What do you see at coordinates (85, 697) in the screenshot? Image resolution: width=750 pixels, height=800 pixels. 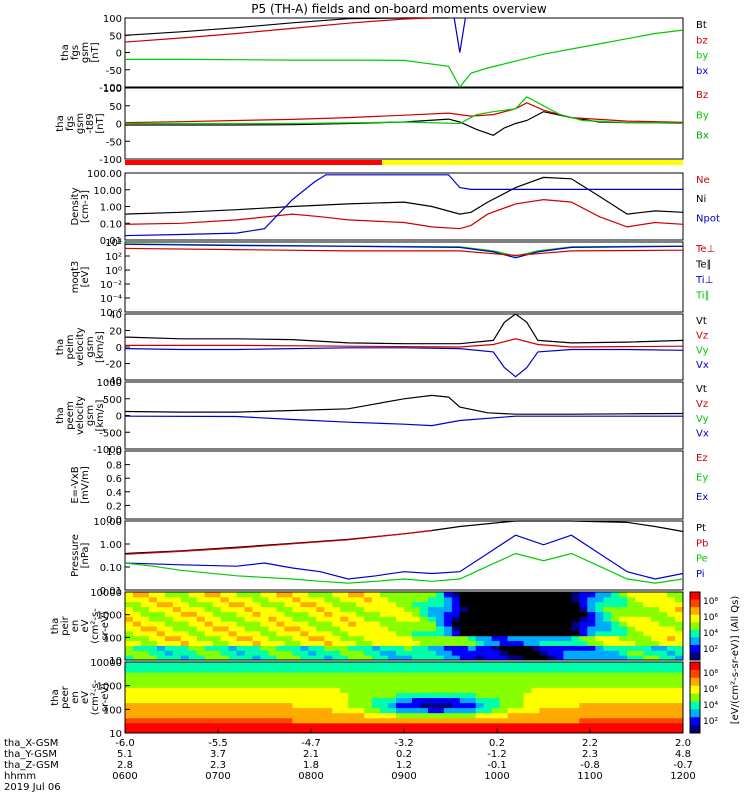 I see `y-axis-label-line: eV` at bounding box center [85, 697].